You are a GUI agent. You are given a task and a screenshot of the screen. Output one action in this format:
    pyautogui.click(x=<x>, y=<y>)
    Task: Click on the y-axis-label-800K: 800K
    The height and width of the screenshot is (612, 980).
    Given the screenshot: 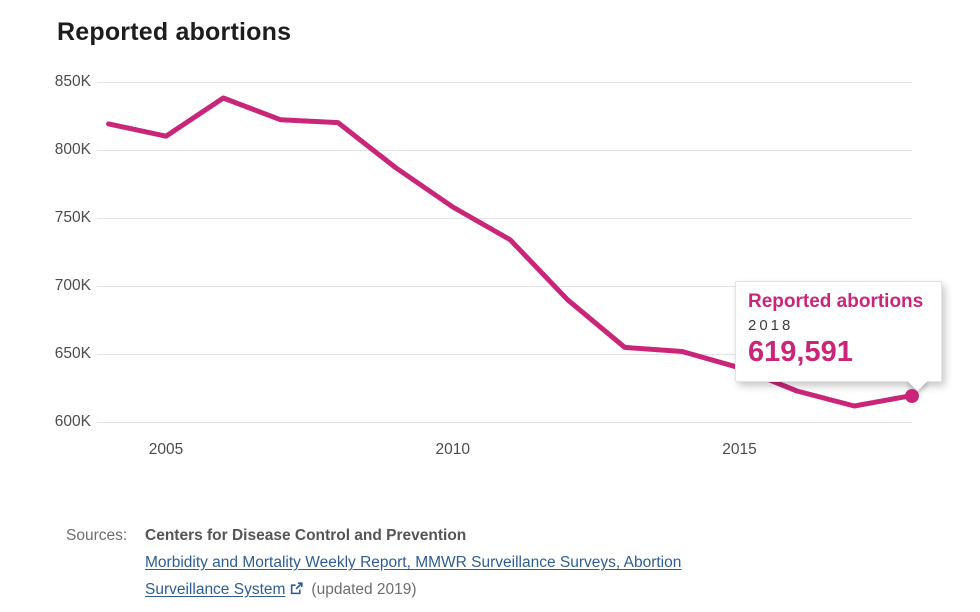 What is the action you would take?
    pyautogui.click(x=72, y=149)
    